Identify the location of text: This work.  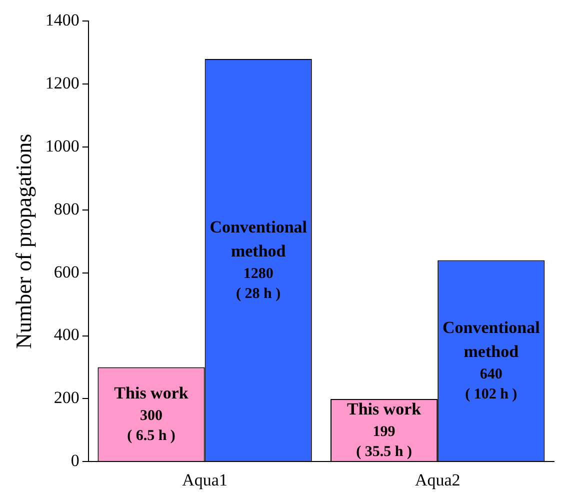
(151, 393).